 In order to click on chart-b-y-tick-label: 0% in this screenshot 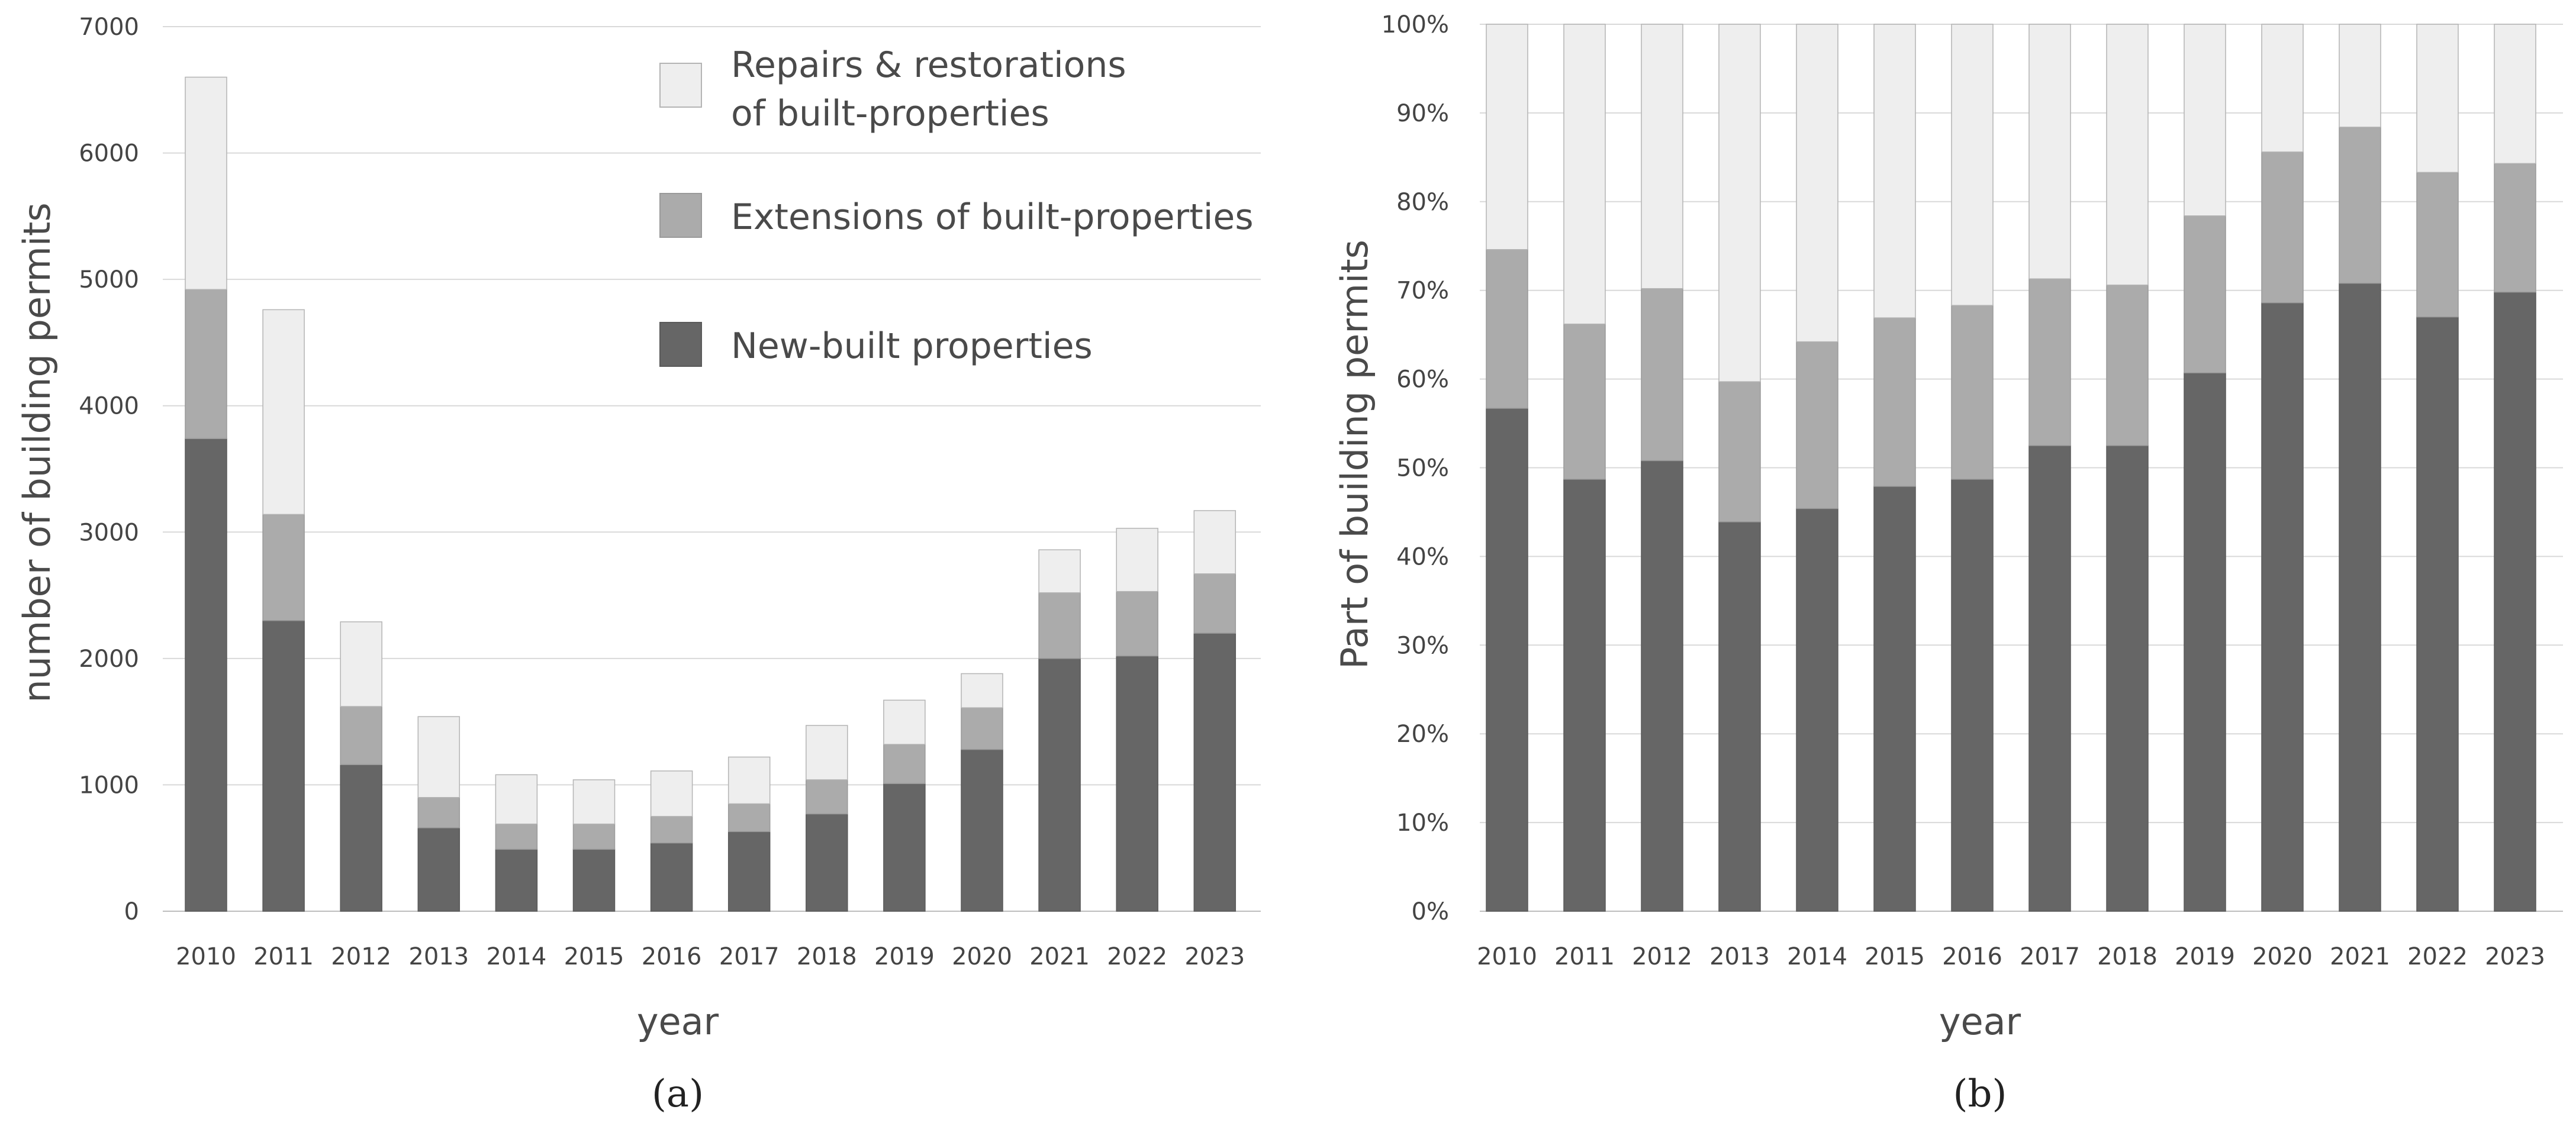, I will do `click(1430, 912)`.